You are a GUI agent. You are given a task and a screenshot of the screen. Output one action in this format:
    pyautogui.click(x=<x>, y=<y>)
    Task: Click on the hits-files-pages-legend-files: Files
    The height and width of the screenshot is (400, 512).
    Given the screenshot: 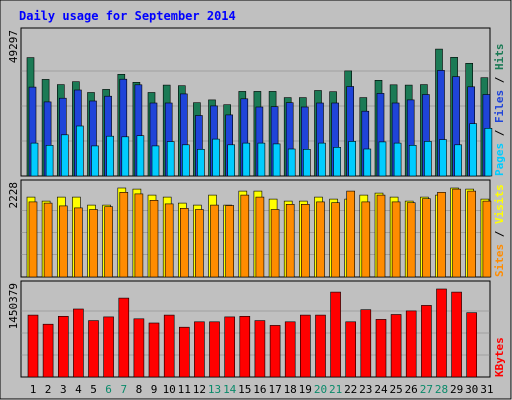 What is the action you would take?
    pyautogui.click(x=499, y=106)
    